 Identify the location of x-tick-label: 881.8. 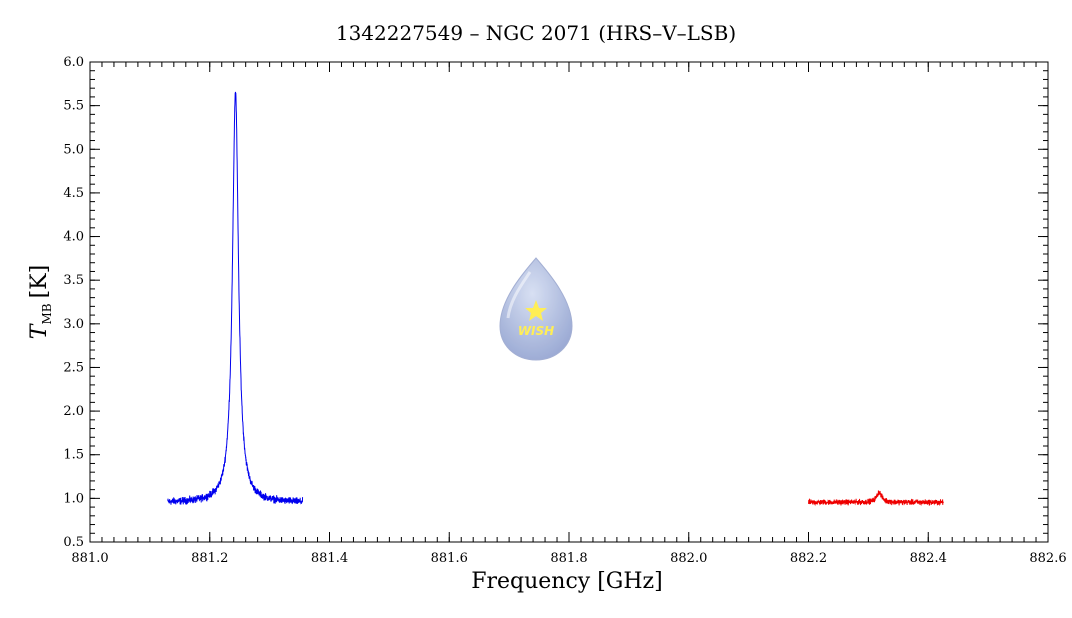
(568, 558).